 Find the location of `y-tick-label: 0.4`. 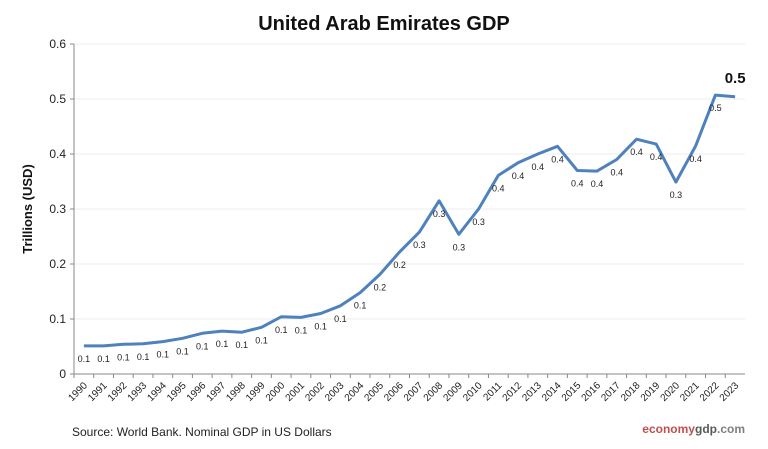

y-tick-label: 0.4 is located at coordinates (57, 154).